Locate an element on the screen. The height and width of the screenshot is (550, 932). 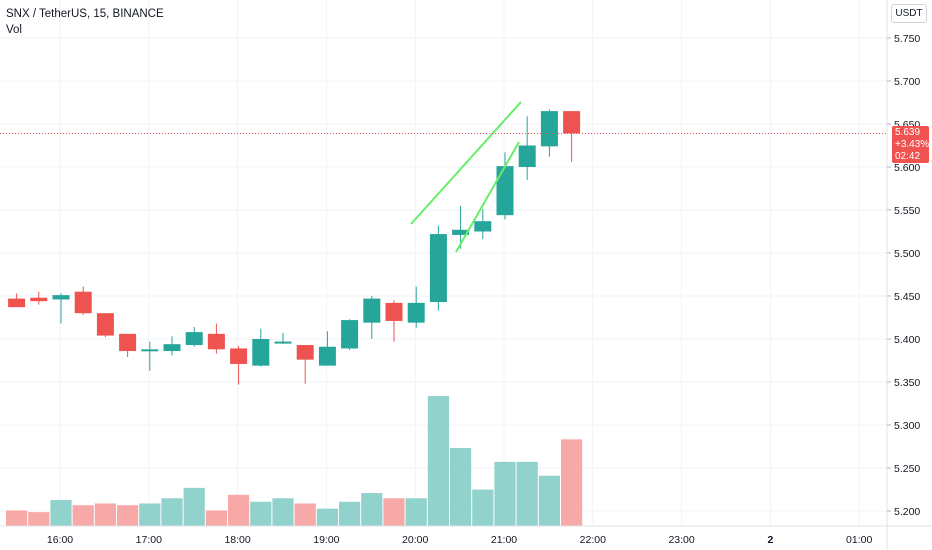
price-tick-label: 5.550 is located at coordinates (907, 211).